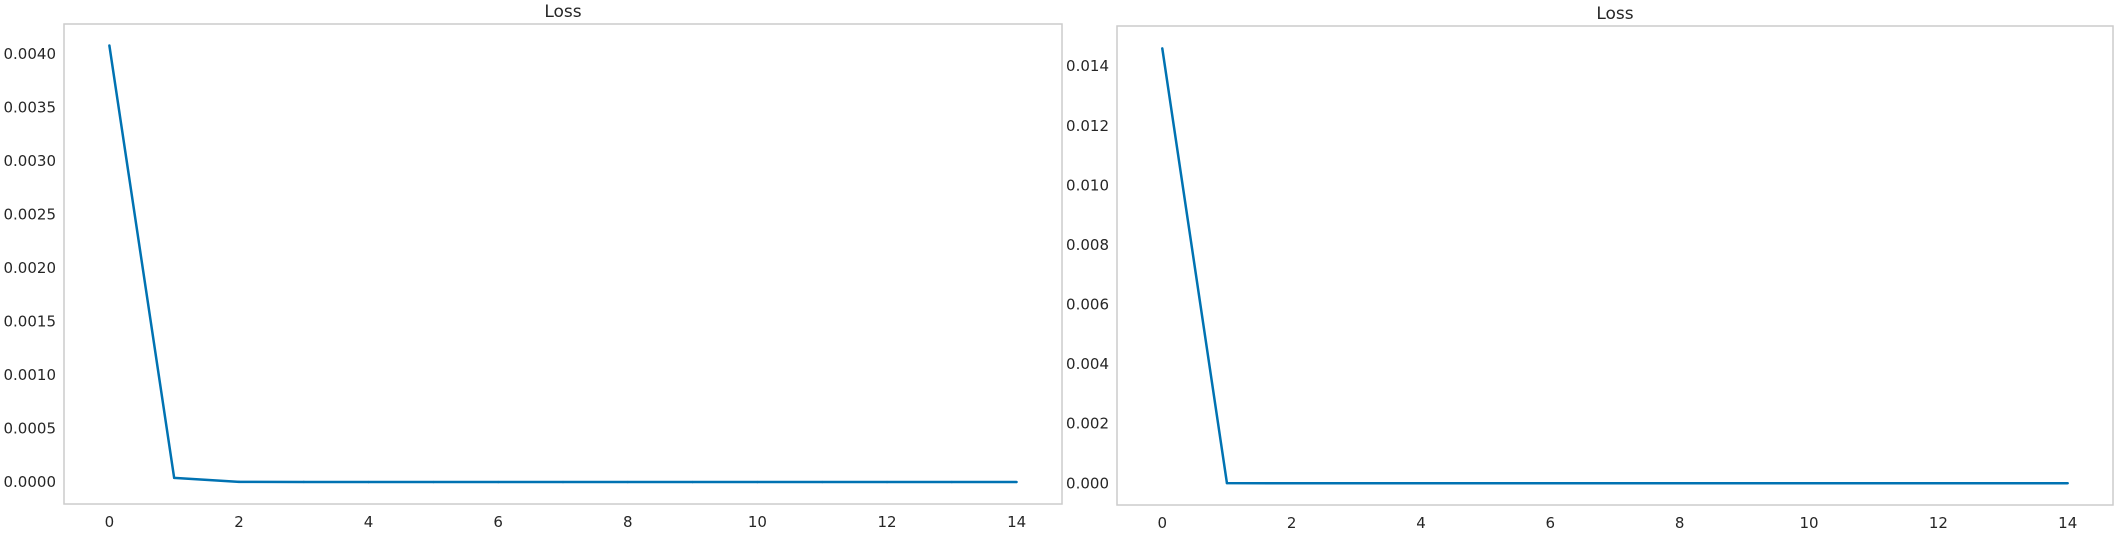 This screenshot has width=2125, height=546. I want to click on y-tick-label: 0.004, so click(1087, 364).